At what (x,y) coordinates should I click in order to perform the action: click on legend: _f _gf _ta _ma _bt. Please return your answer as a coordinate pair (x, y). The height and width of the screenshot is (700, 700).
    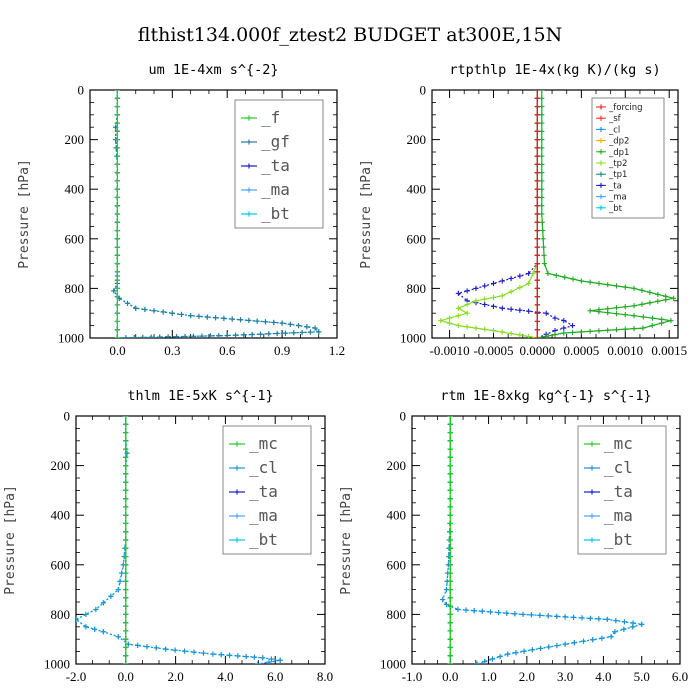
    Looking at the image, I should click on (279, 164).